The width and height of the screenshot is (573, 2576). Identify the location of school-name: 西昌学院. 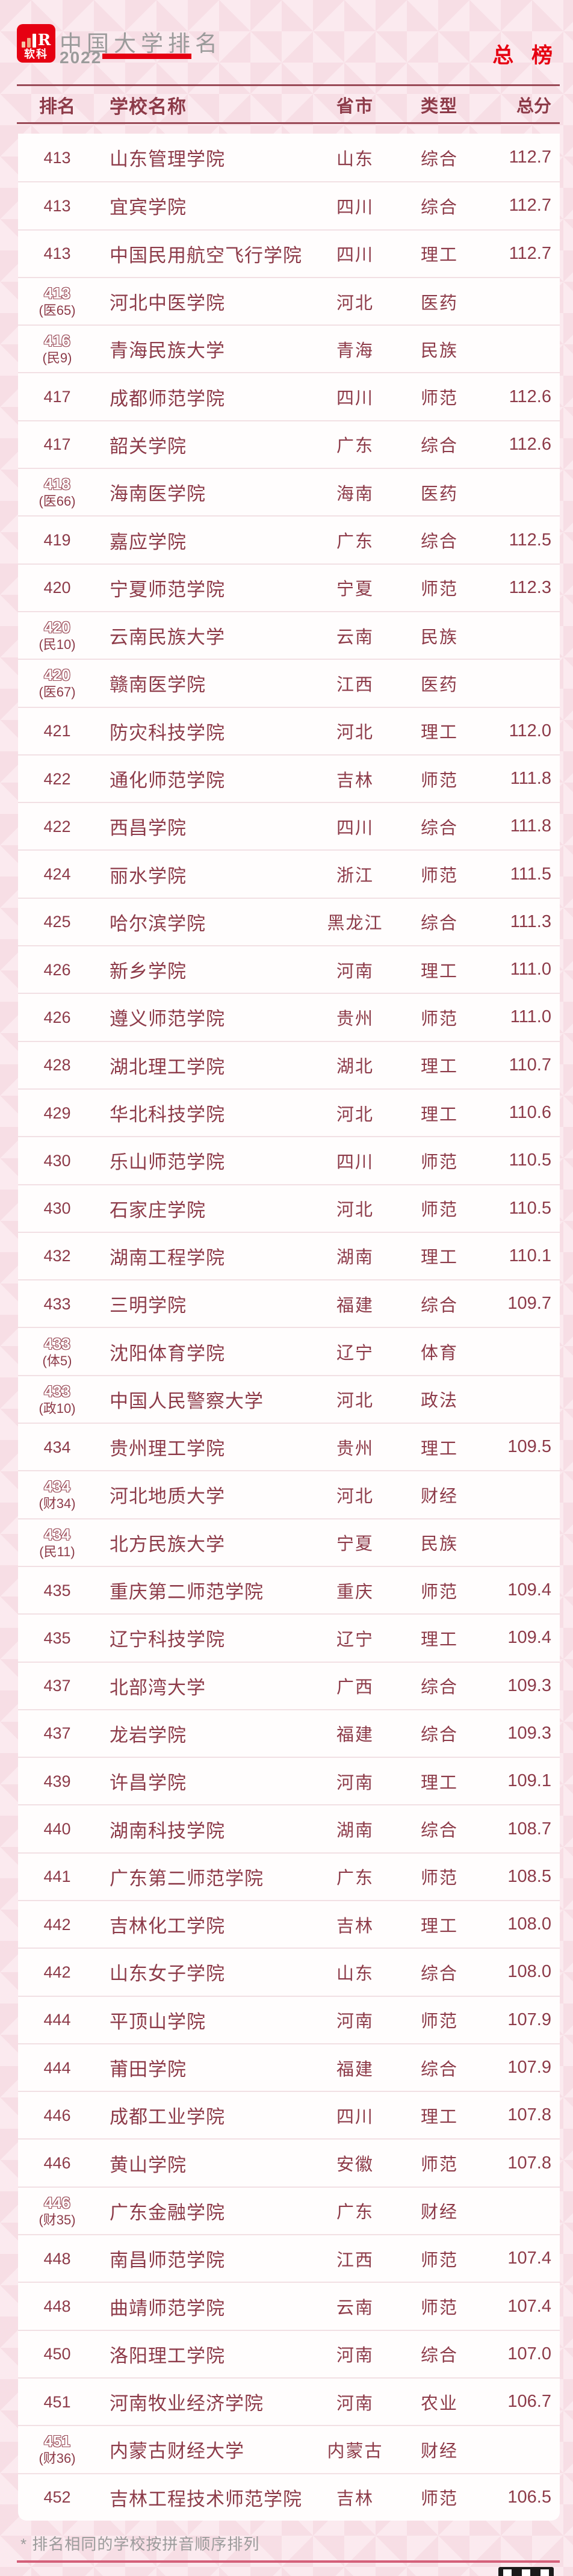
(148, 828).